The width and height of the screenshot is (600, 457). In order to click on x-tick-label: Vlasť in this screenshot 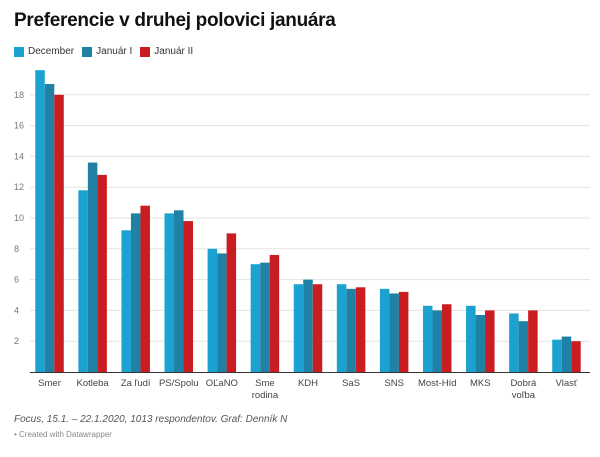, I will do `click(566, 383)`.